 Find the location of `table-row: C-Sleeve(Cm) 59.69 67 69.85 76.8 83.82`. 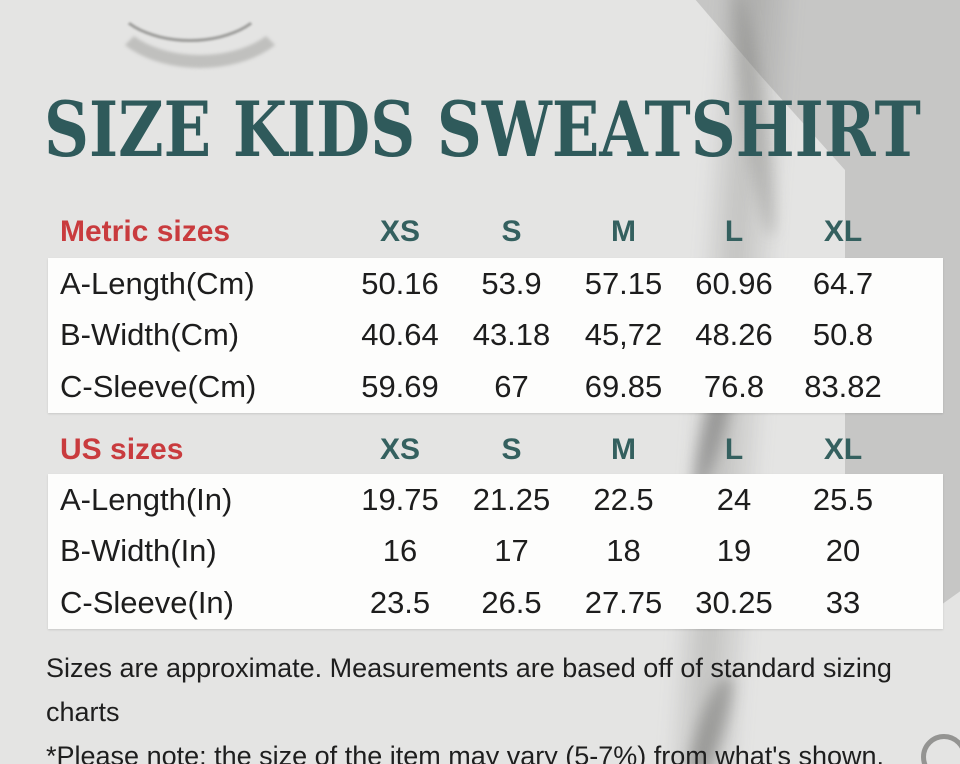

table-row: C-Sleeve(Cm) 59.69 67 69.85 76.8 83.82 is located at coordinates (495, 387).